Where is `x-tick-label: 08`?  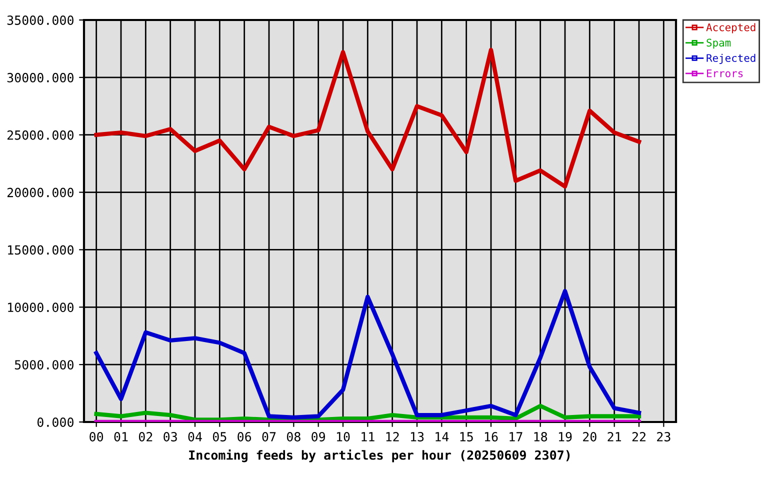
x-tick-label: 08 is located at coordinates (293, 437).